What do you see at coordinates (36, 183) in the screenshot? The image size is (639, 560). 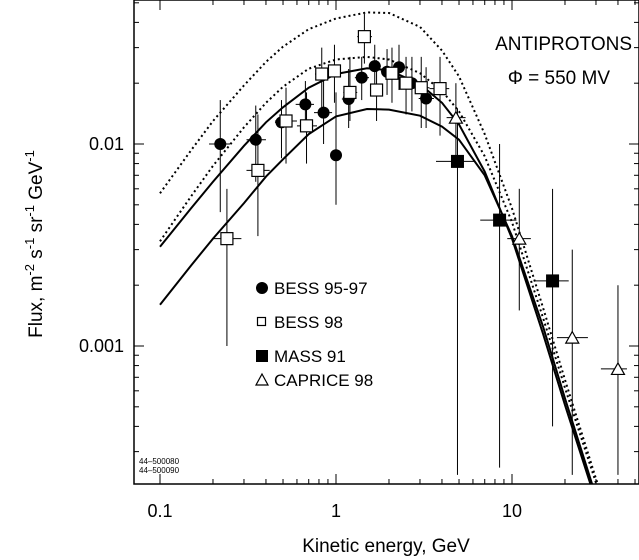 I see `y-label-part: GeV` at bounding box center [36, 183].